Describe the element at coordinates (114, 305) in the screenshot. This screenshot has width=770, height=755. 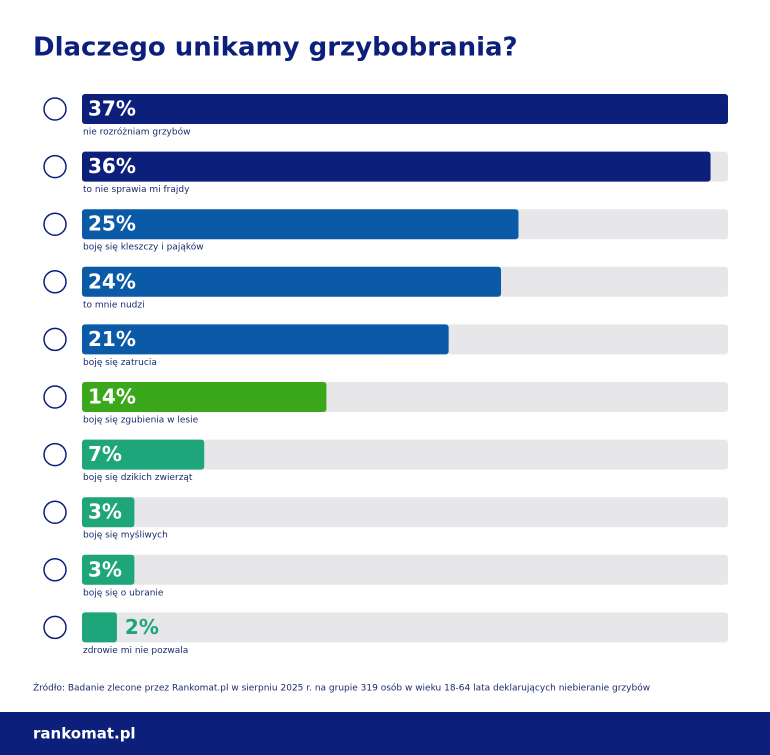
I see `category-label: to mnie nudzi` at that location.